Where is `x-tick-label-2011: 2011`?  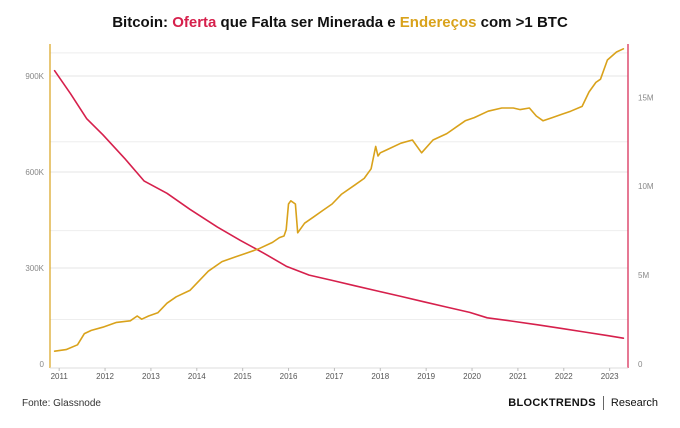
x-tick-label-2011: 2011 is located at coordinates (60, 376).